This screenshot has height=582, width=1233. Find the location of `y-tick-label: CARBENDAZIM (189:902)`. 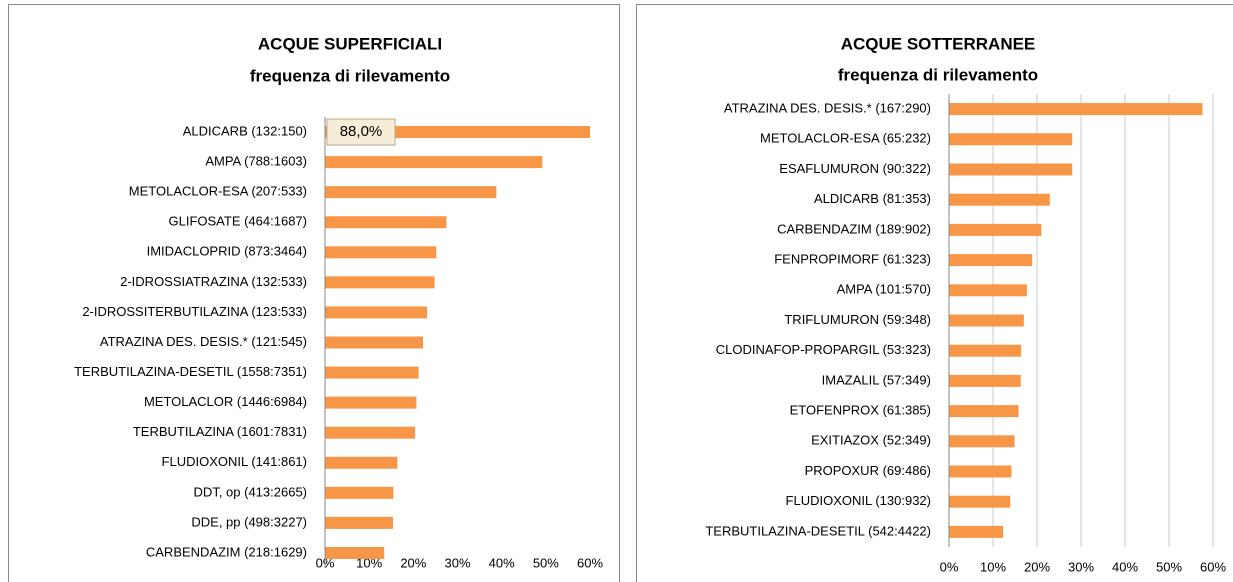

y-tick-label: CARBENDAZIM (189:902) is located at coordinates (854, 228).